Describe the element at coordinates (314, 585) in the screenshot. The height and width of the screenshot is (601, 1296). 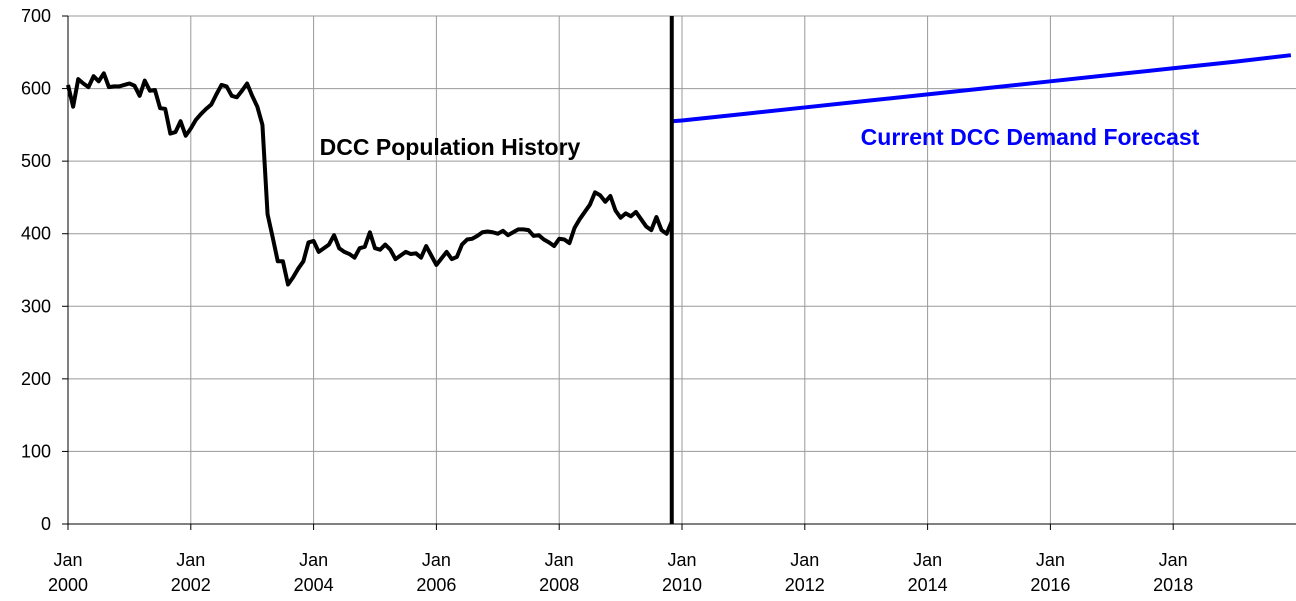
I see `x-tick-label-part: 2004` at that location.